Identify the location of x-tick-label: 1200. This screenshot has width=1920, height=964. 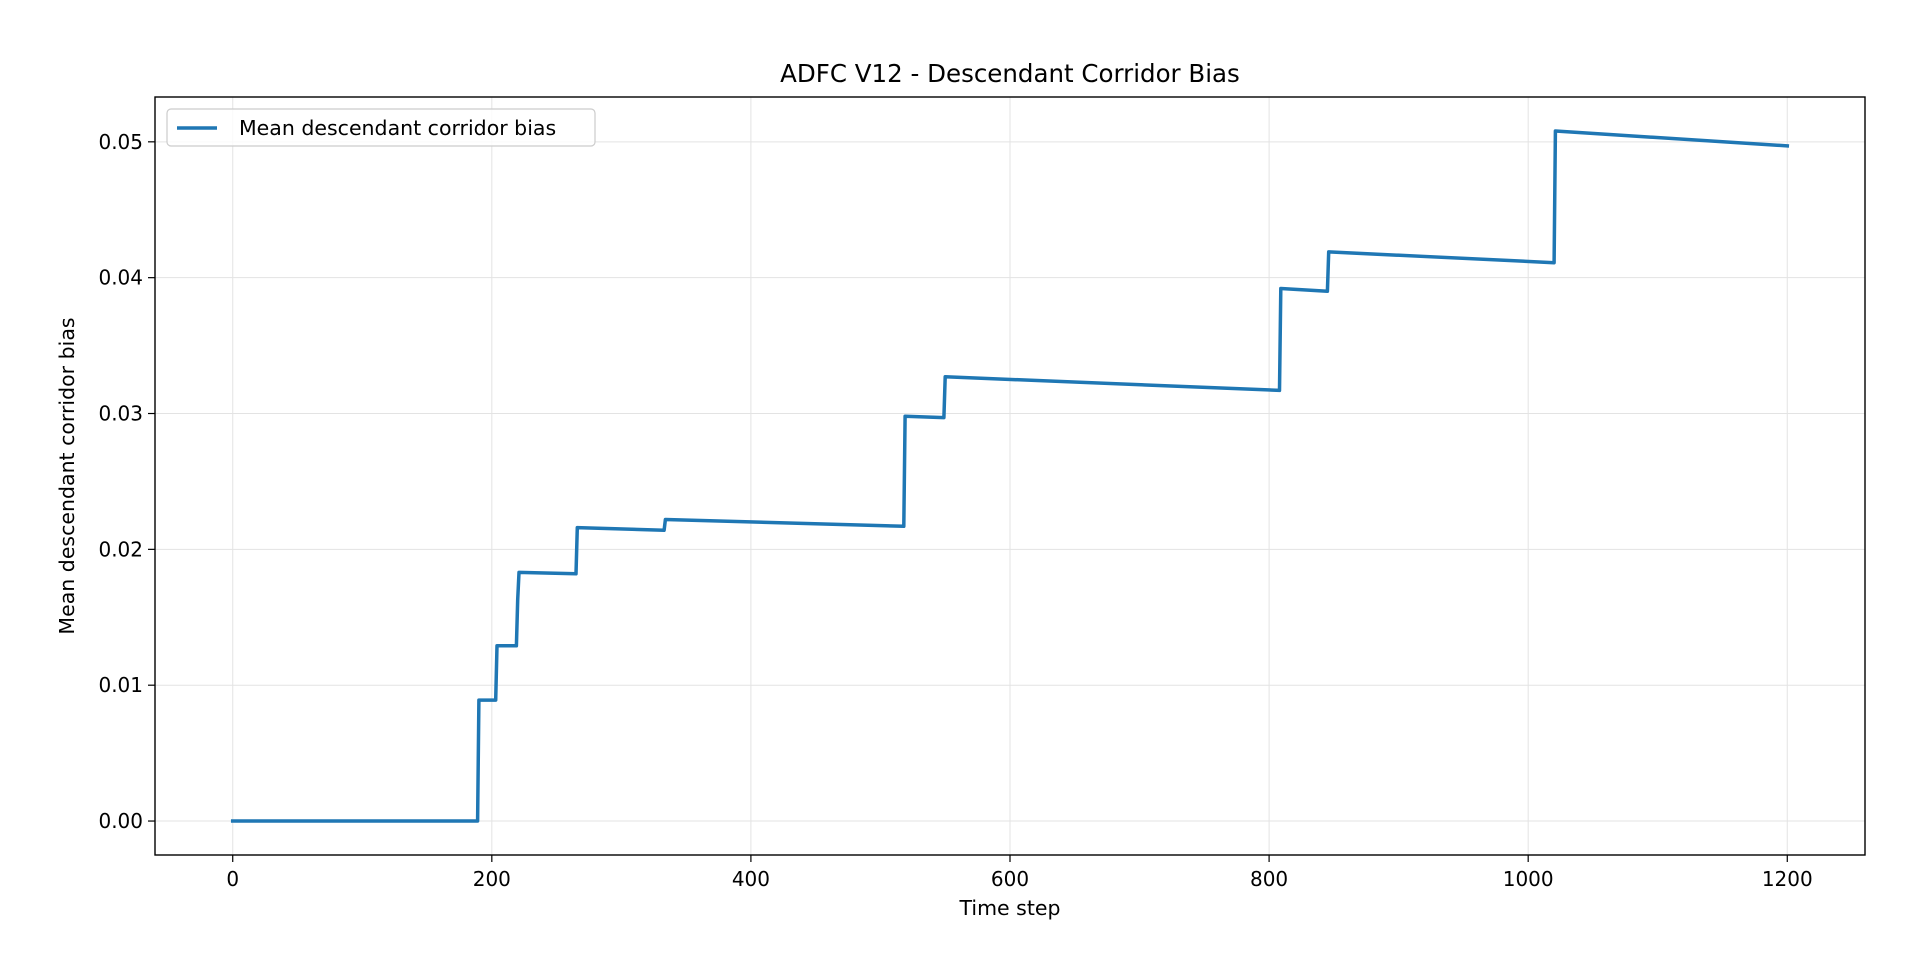
(1787, 879).